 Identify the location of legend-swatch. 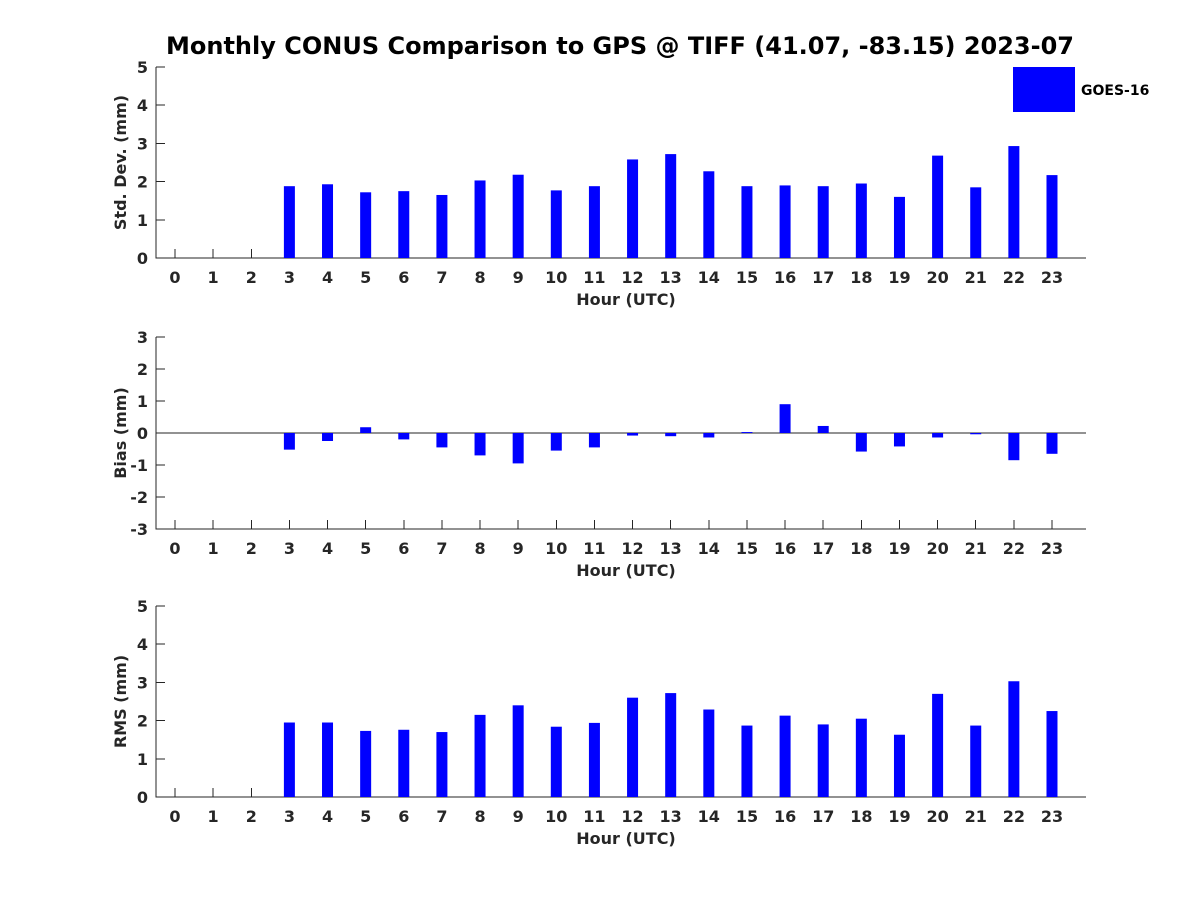
(1044, 89).